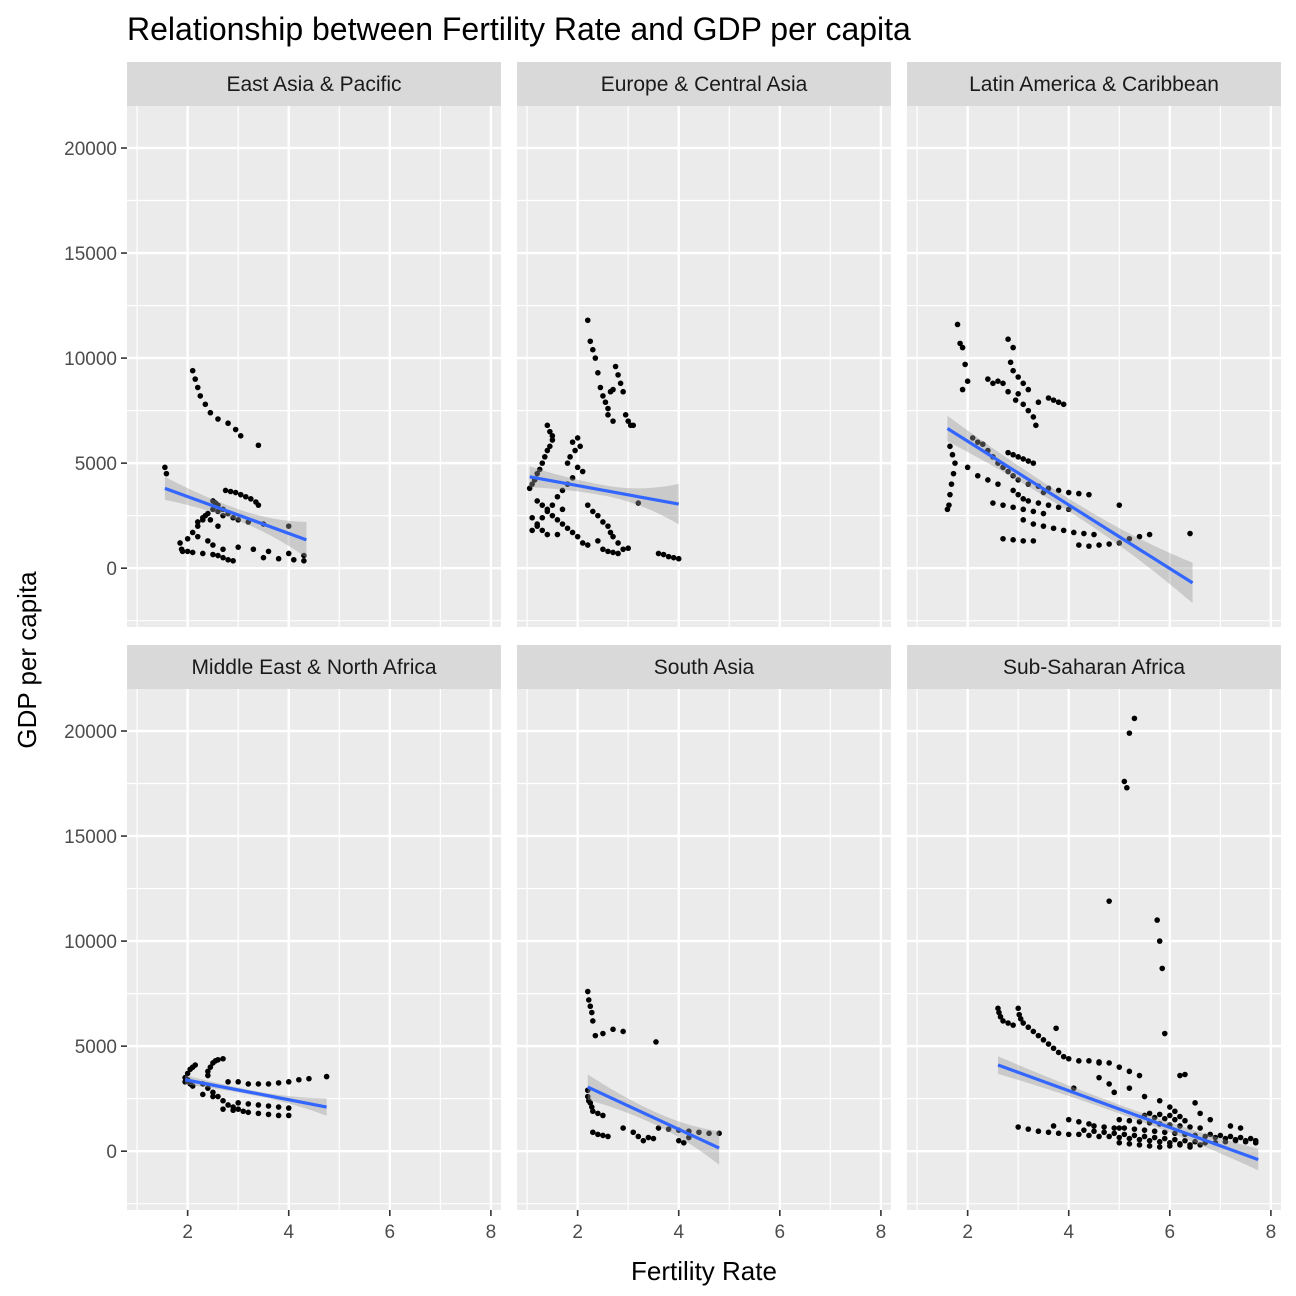 This screenshot has width=1296, height=1296. Describe the element at coordinates (1271, 1232) in the screenshot. I see `x-tick-label: 8` at that location.